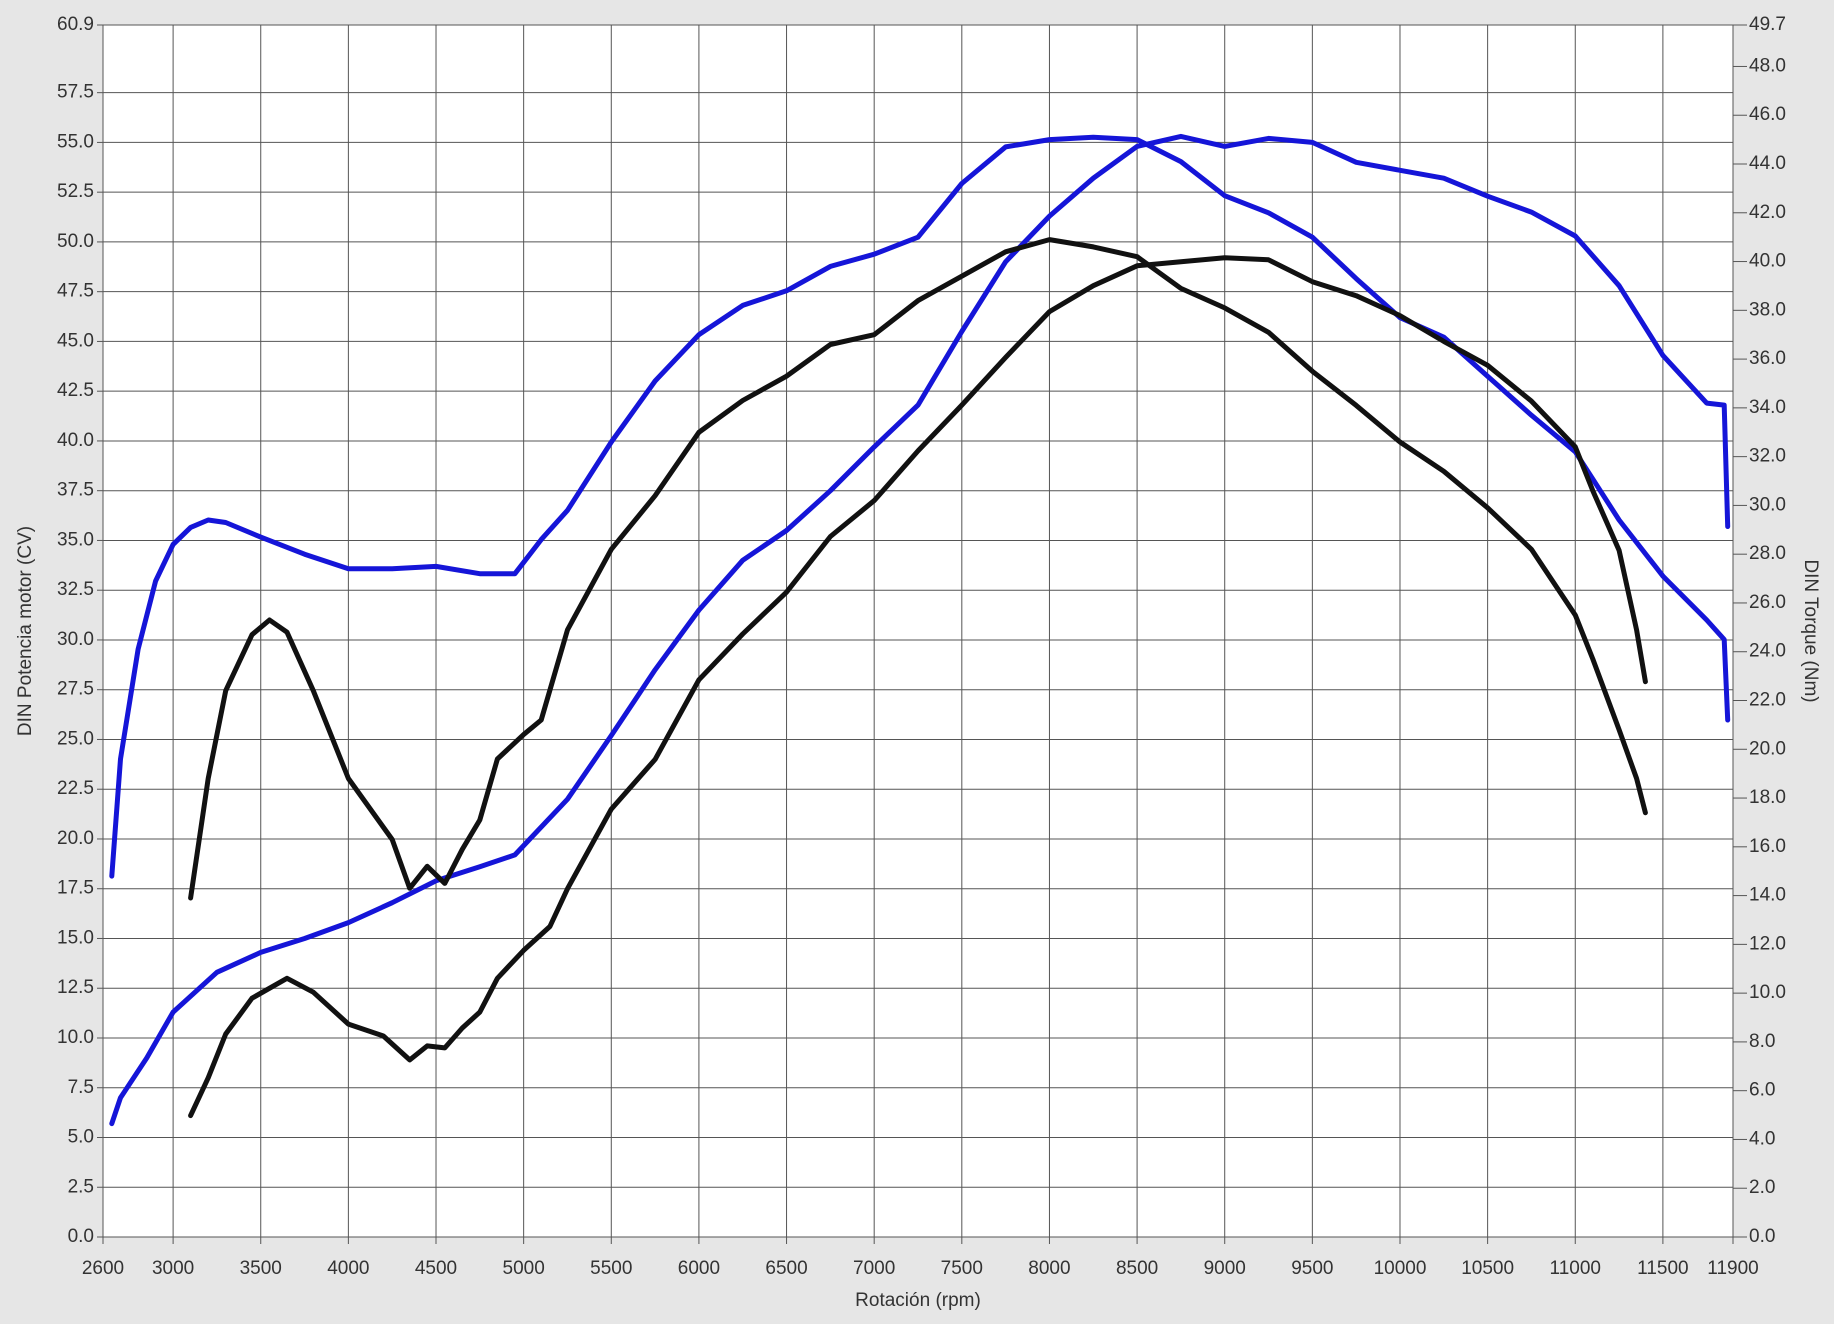 The width and height of the screenshot is (1834, 1324). Describe the element at coordinates (25, 631) in the screenshot. I see `y-axis-title: DIN Potencia motor (CV)` at that location.